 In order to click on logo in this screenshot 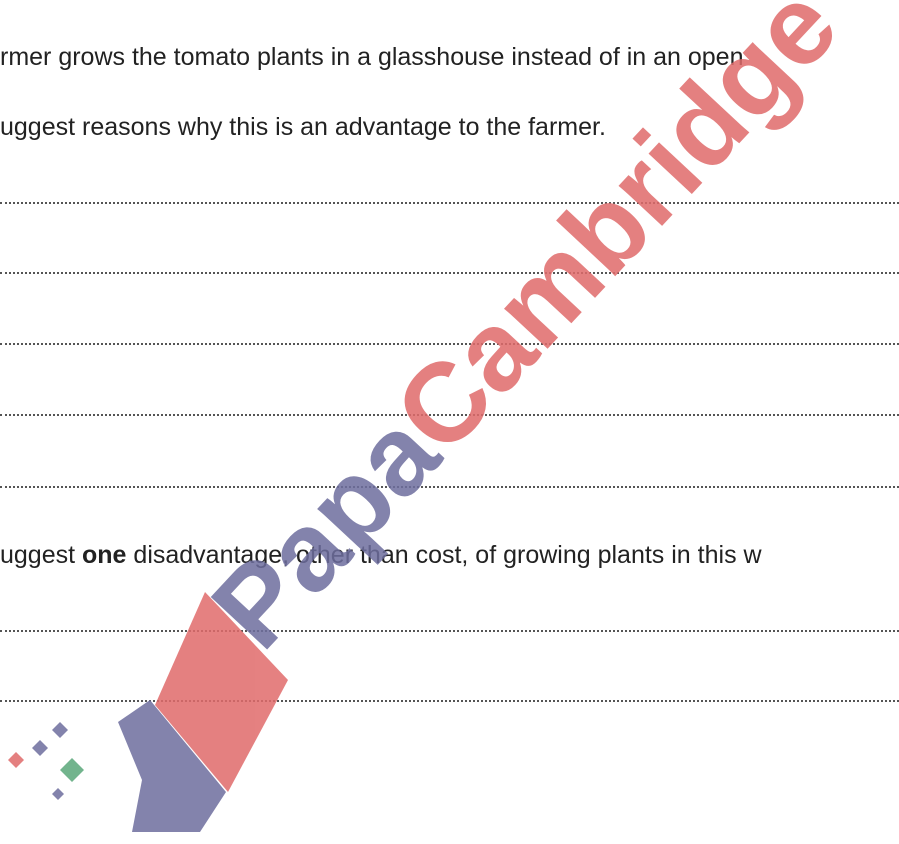, I will do `click(148, 712)`.